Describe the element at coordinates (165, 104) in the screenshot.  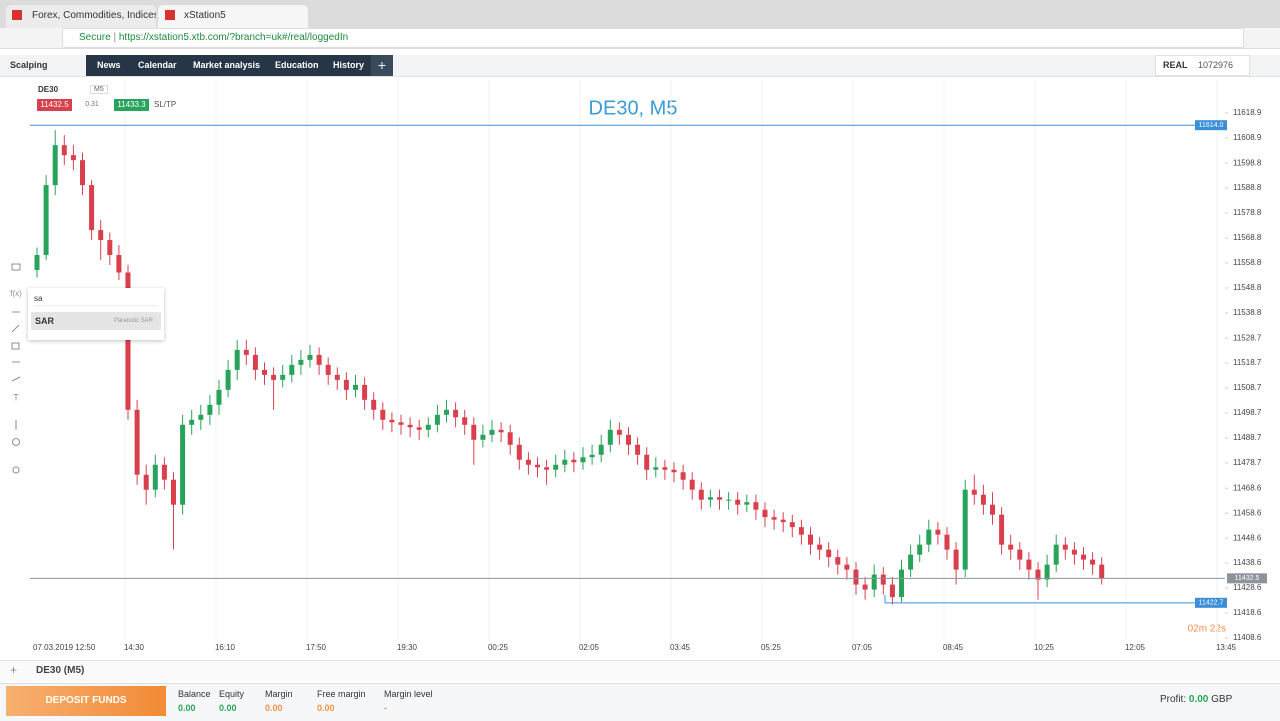
I see `sltp-button: SL/TP` at that location.